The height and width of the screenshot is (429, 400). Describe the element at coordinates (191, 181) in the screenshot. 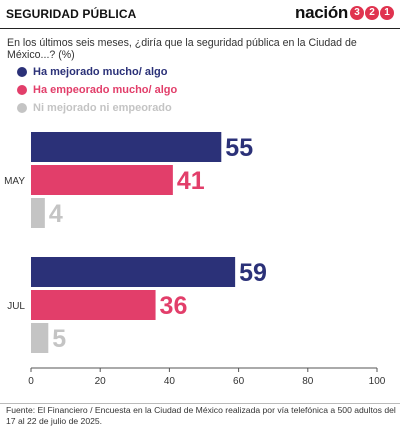

I see `data-label: 41` at that location.